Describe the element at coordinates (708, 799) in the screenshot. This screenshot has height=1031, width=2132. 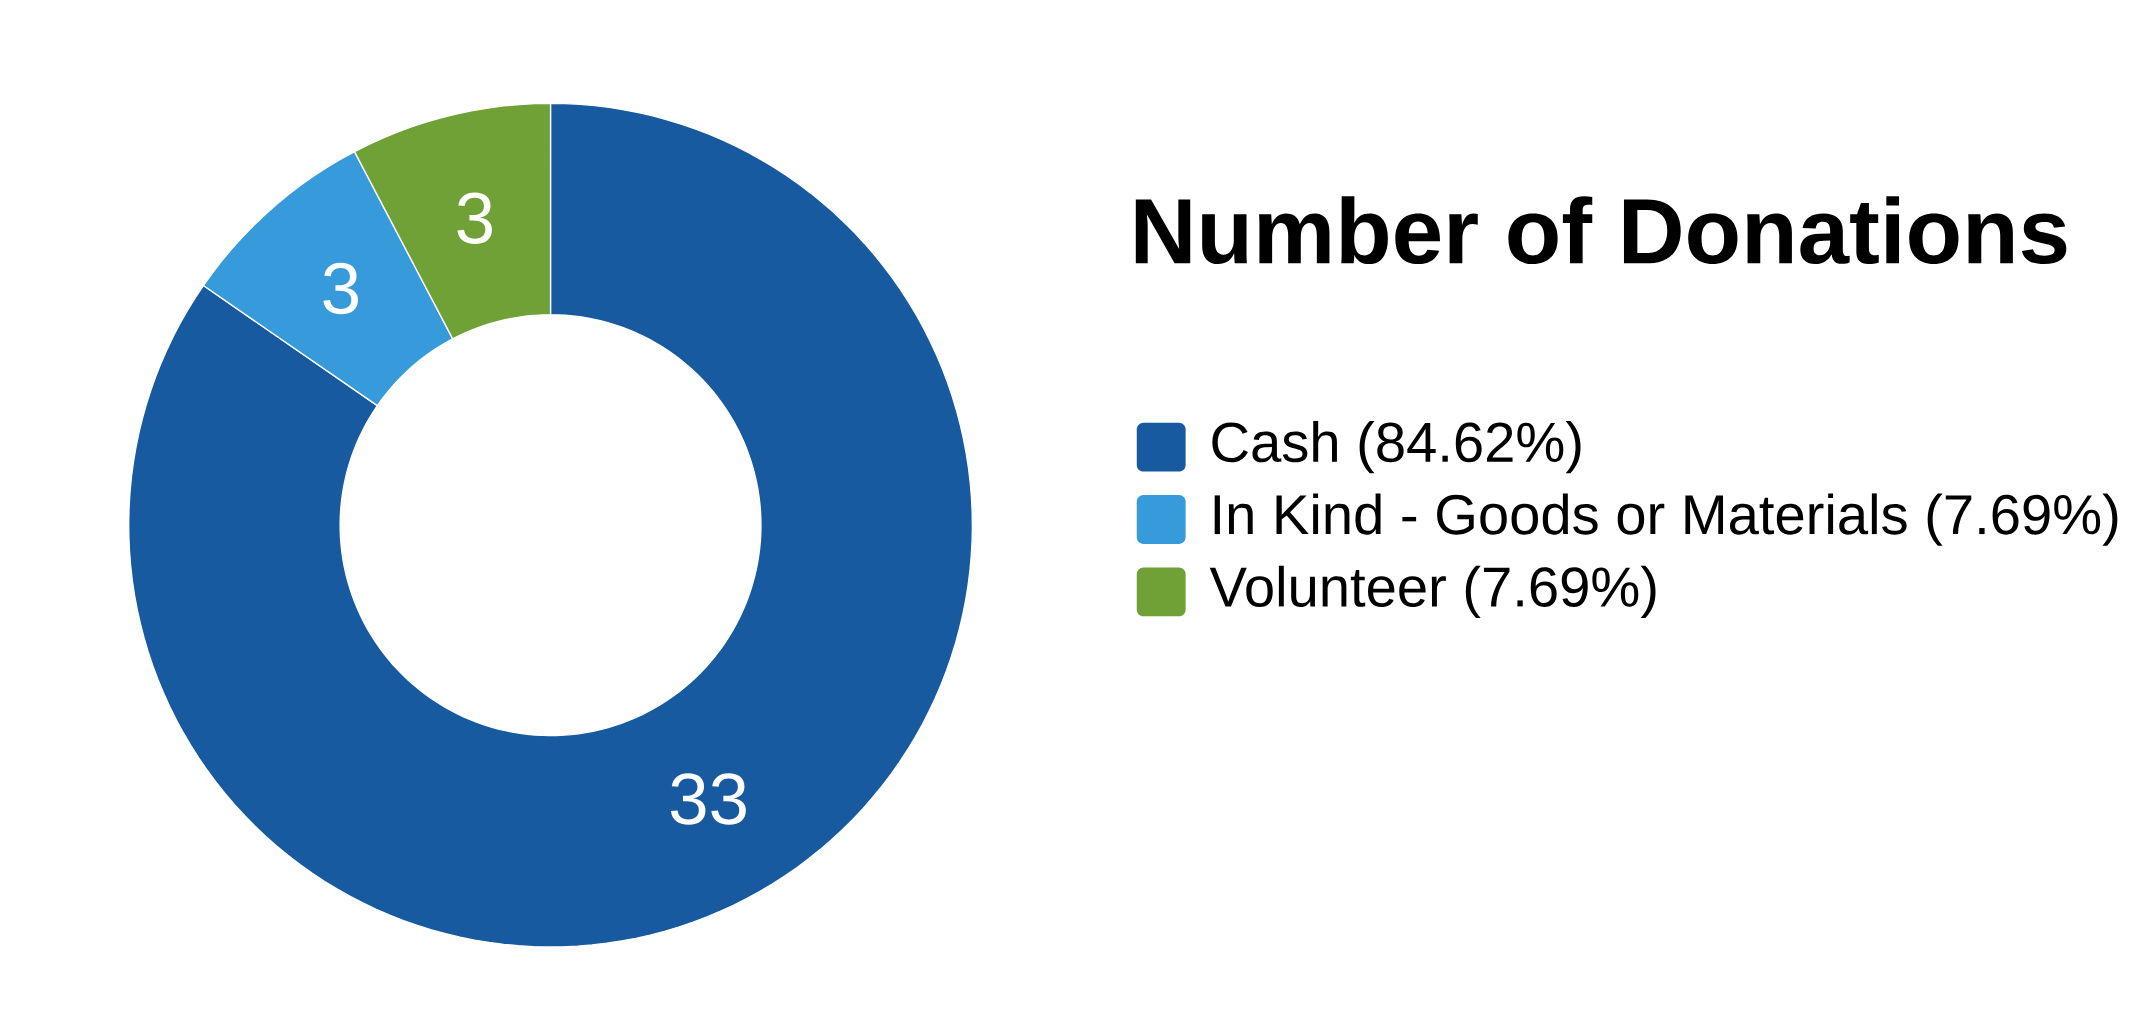
I see `data-label: 33` at that location.